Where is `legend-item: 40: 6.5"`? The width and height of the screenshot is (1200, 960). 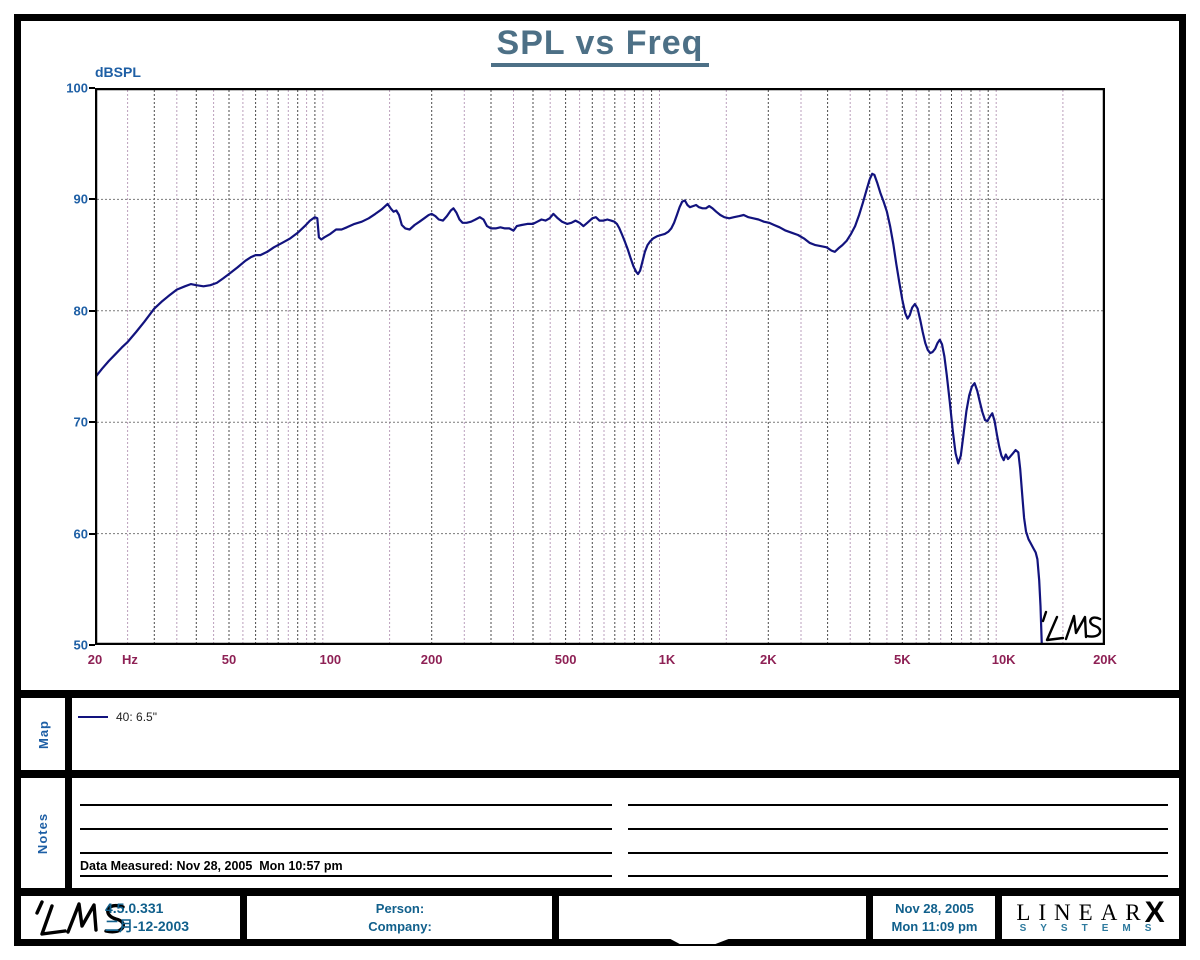 legend-item: 40: 6.5" is located at coordinates (117, 717).